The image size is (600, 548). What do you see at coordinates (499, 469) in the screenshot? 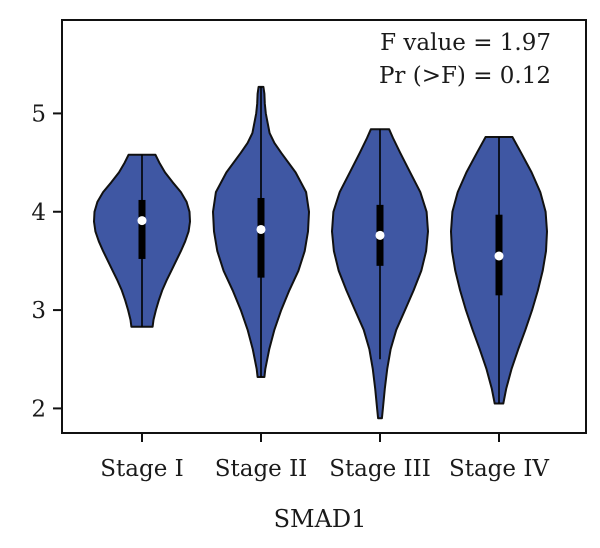
I see `x-tick-label: Stage IV` at bounding box center [499, 469].